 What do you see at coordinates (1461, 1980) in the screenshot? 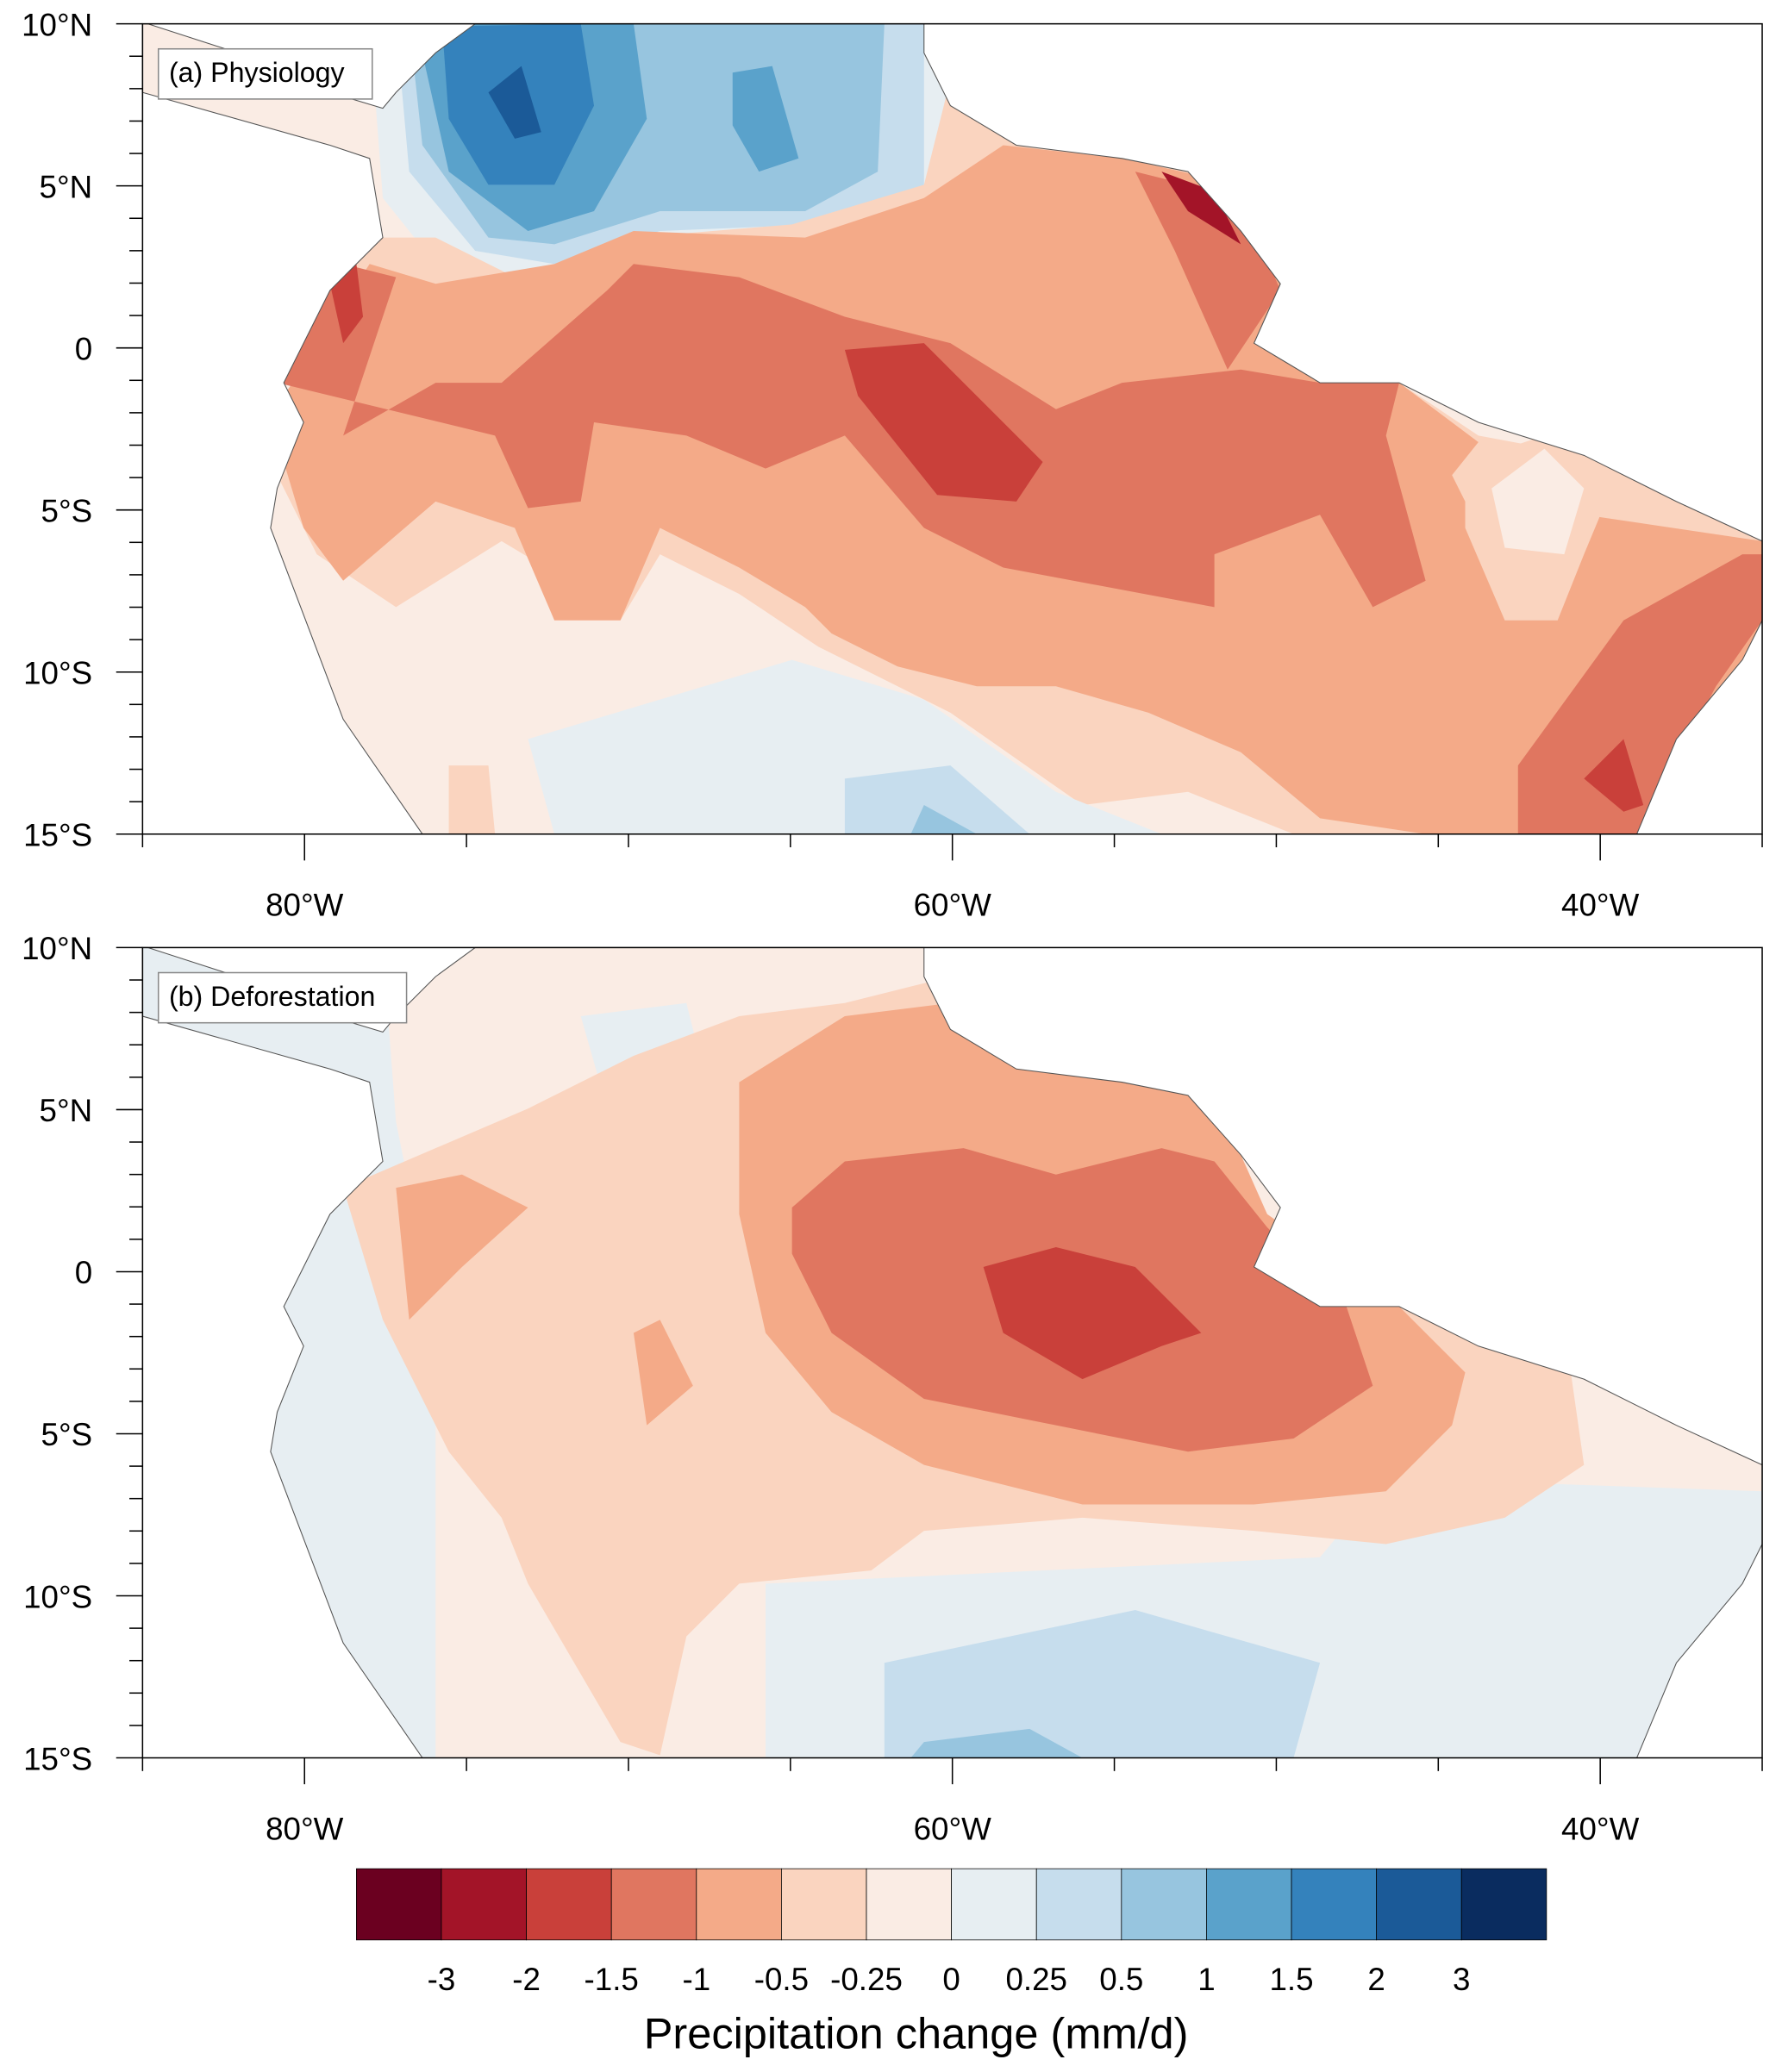
I see `colorbar-tick-label: 3` at bounding box center [1461, 1980].